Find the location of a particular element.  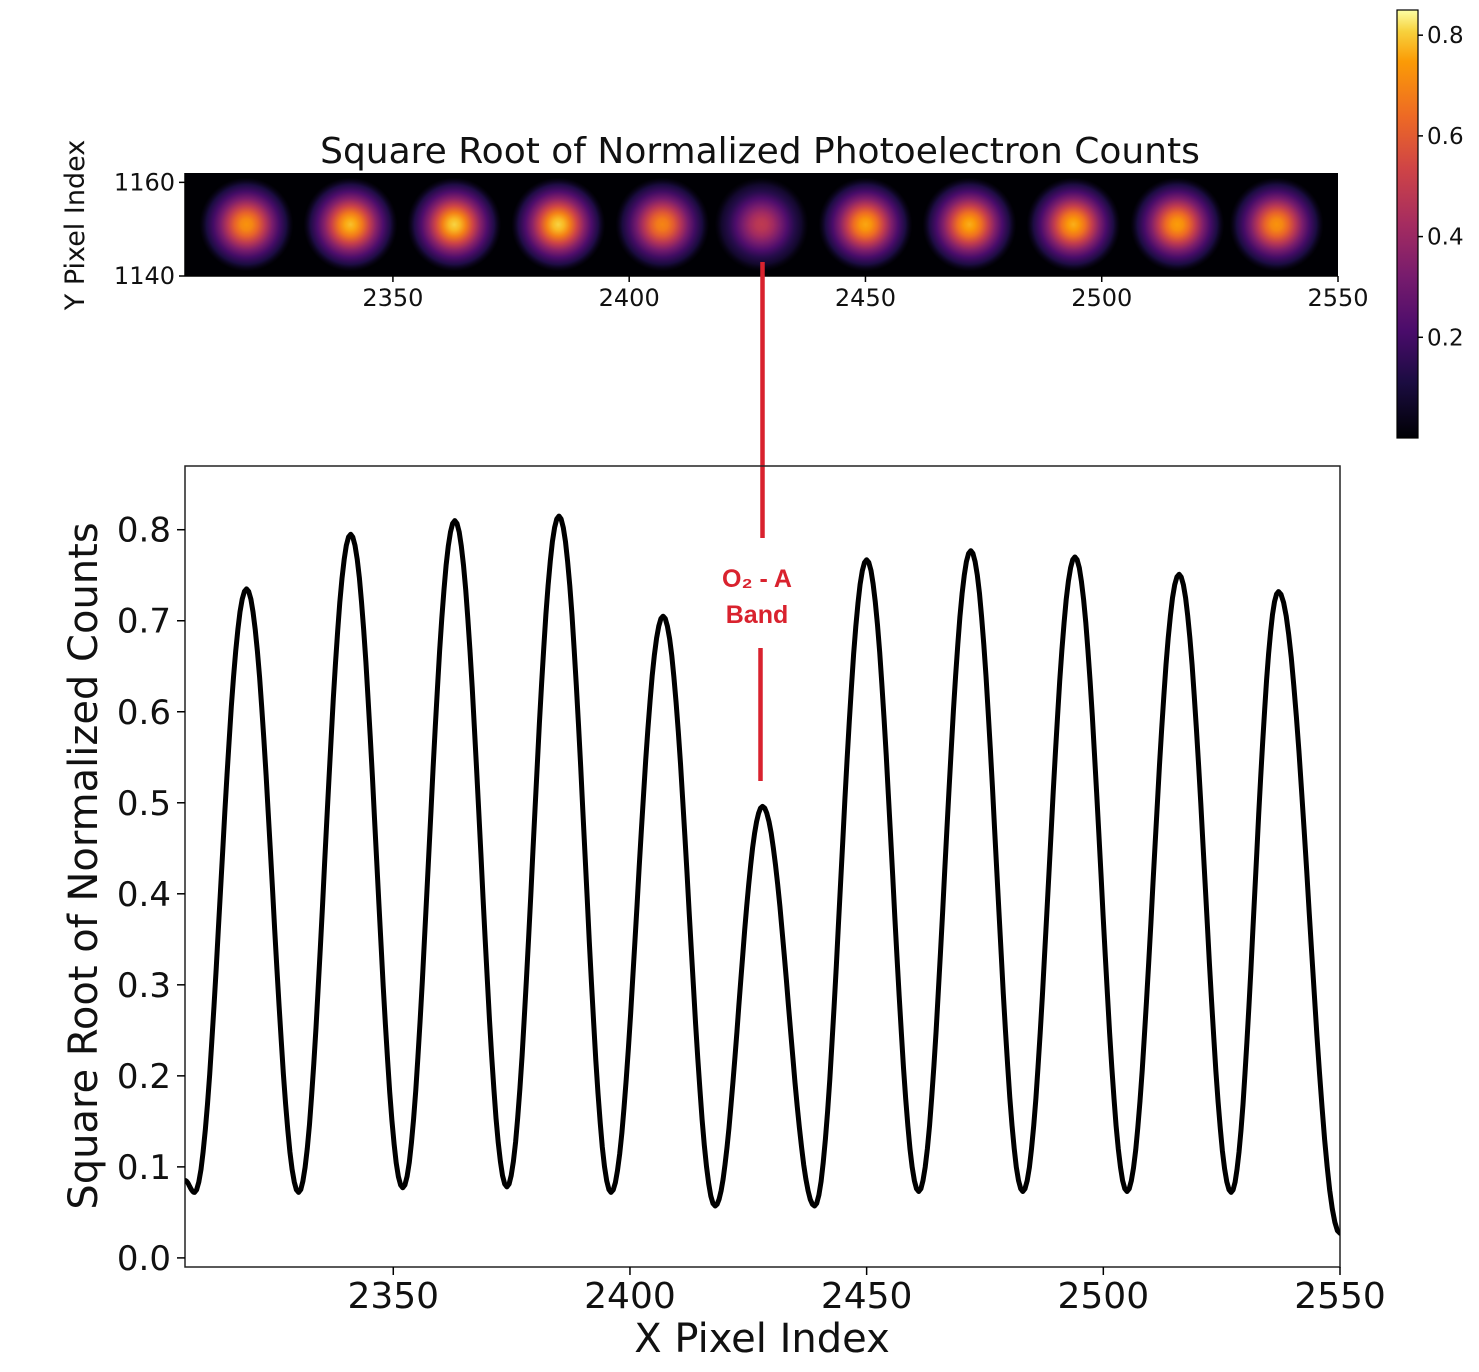

o2-a-band-annotation: O₂ - A Band is located at coordinates (757, 521).